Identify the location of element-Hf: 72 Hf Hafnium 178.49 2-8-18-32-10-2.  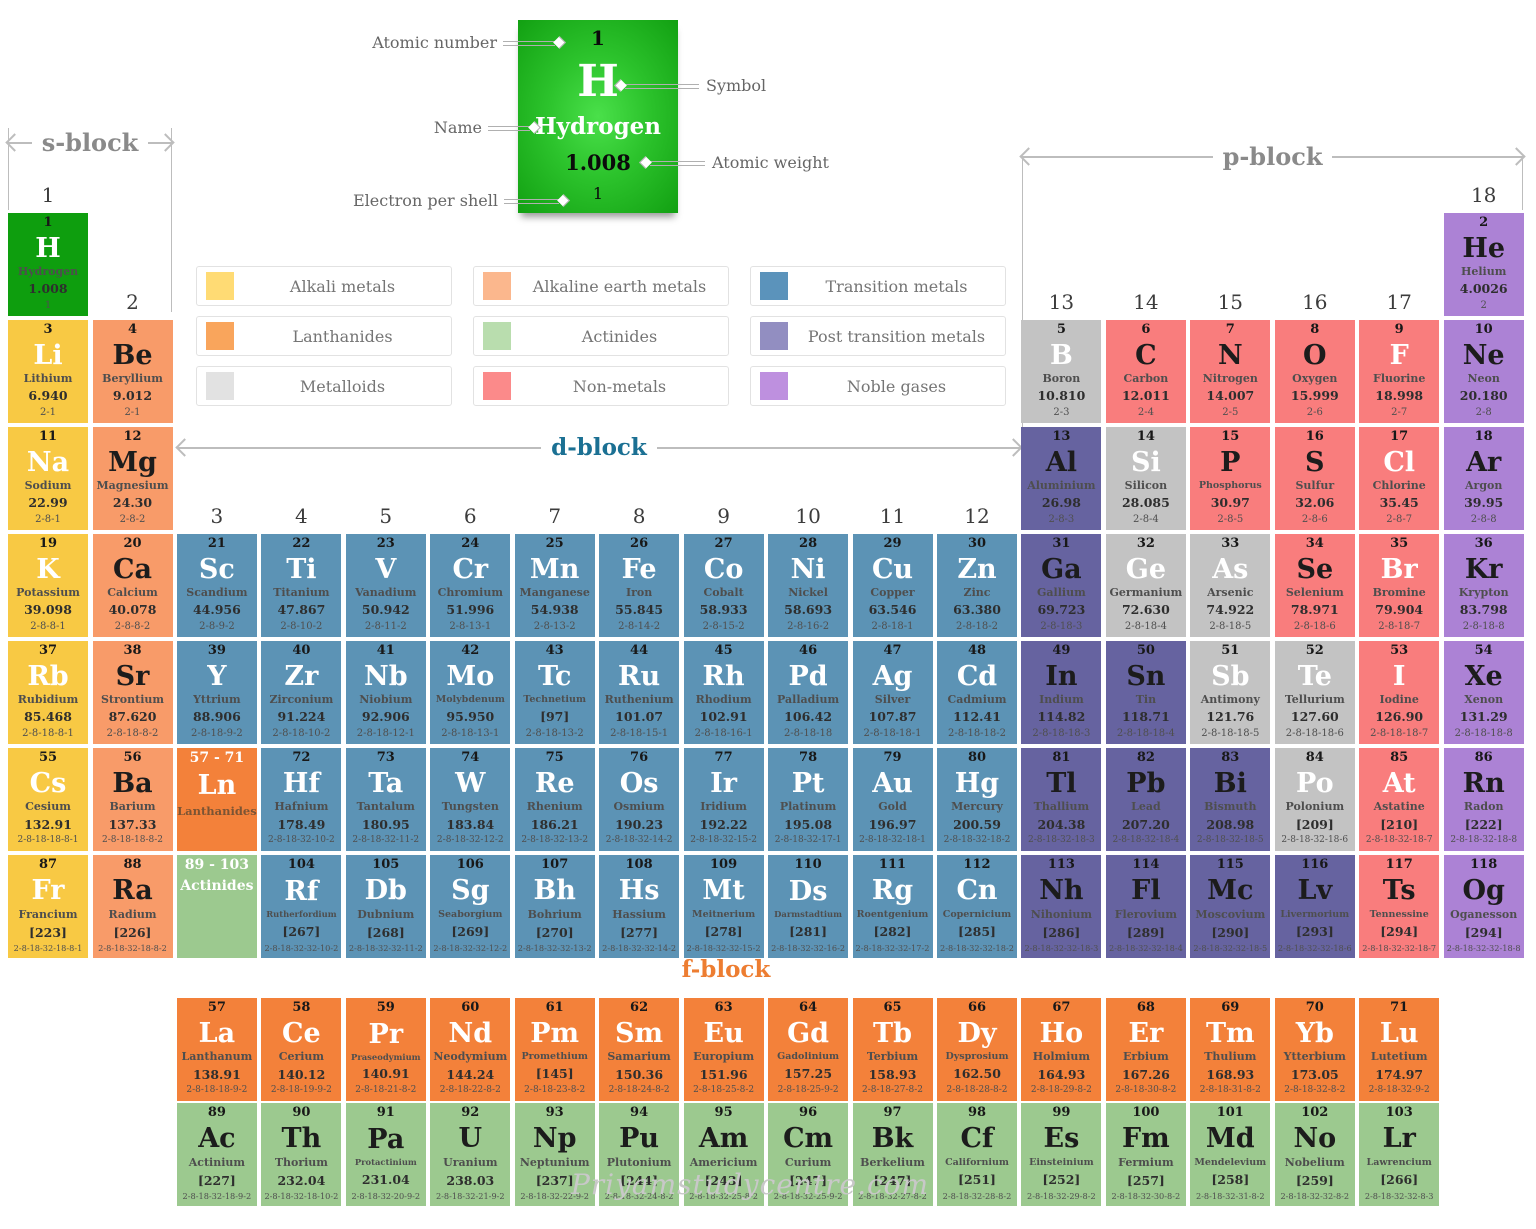
(301, 799).